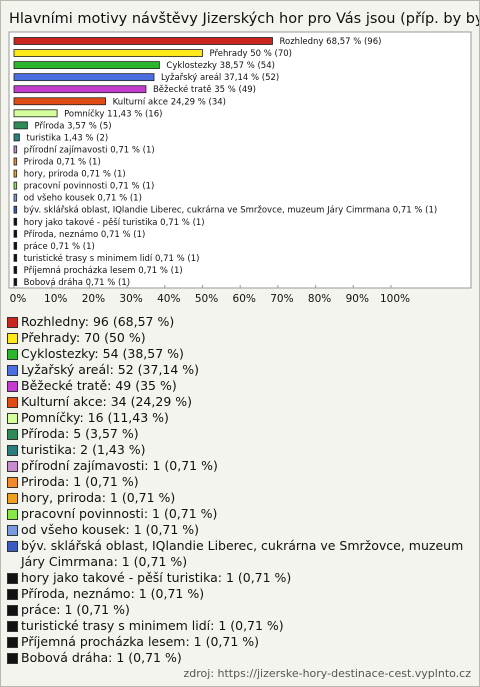 This screenshot has width=480, height=687. I want to click on legend-item: od všeho kousek: 1 (0,71 %), so click(239, 530).